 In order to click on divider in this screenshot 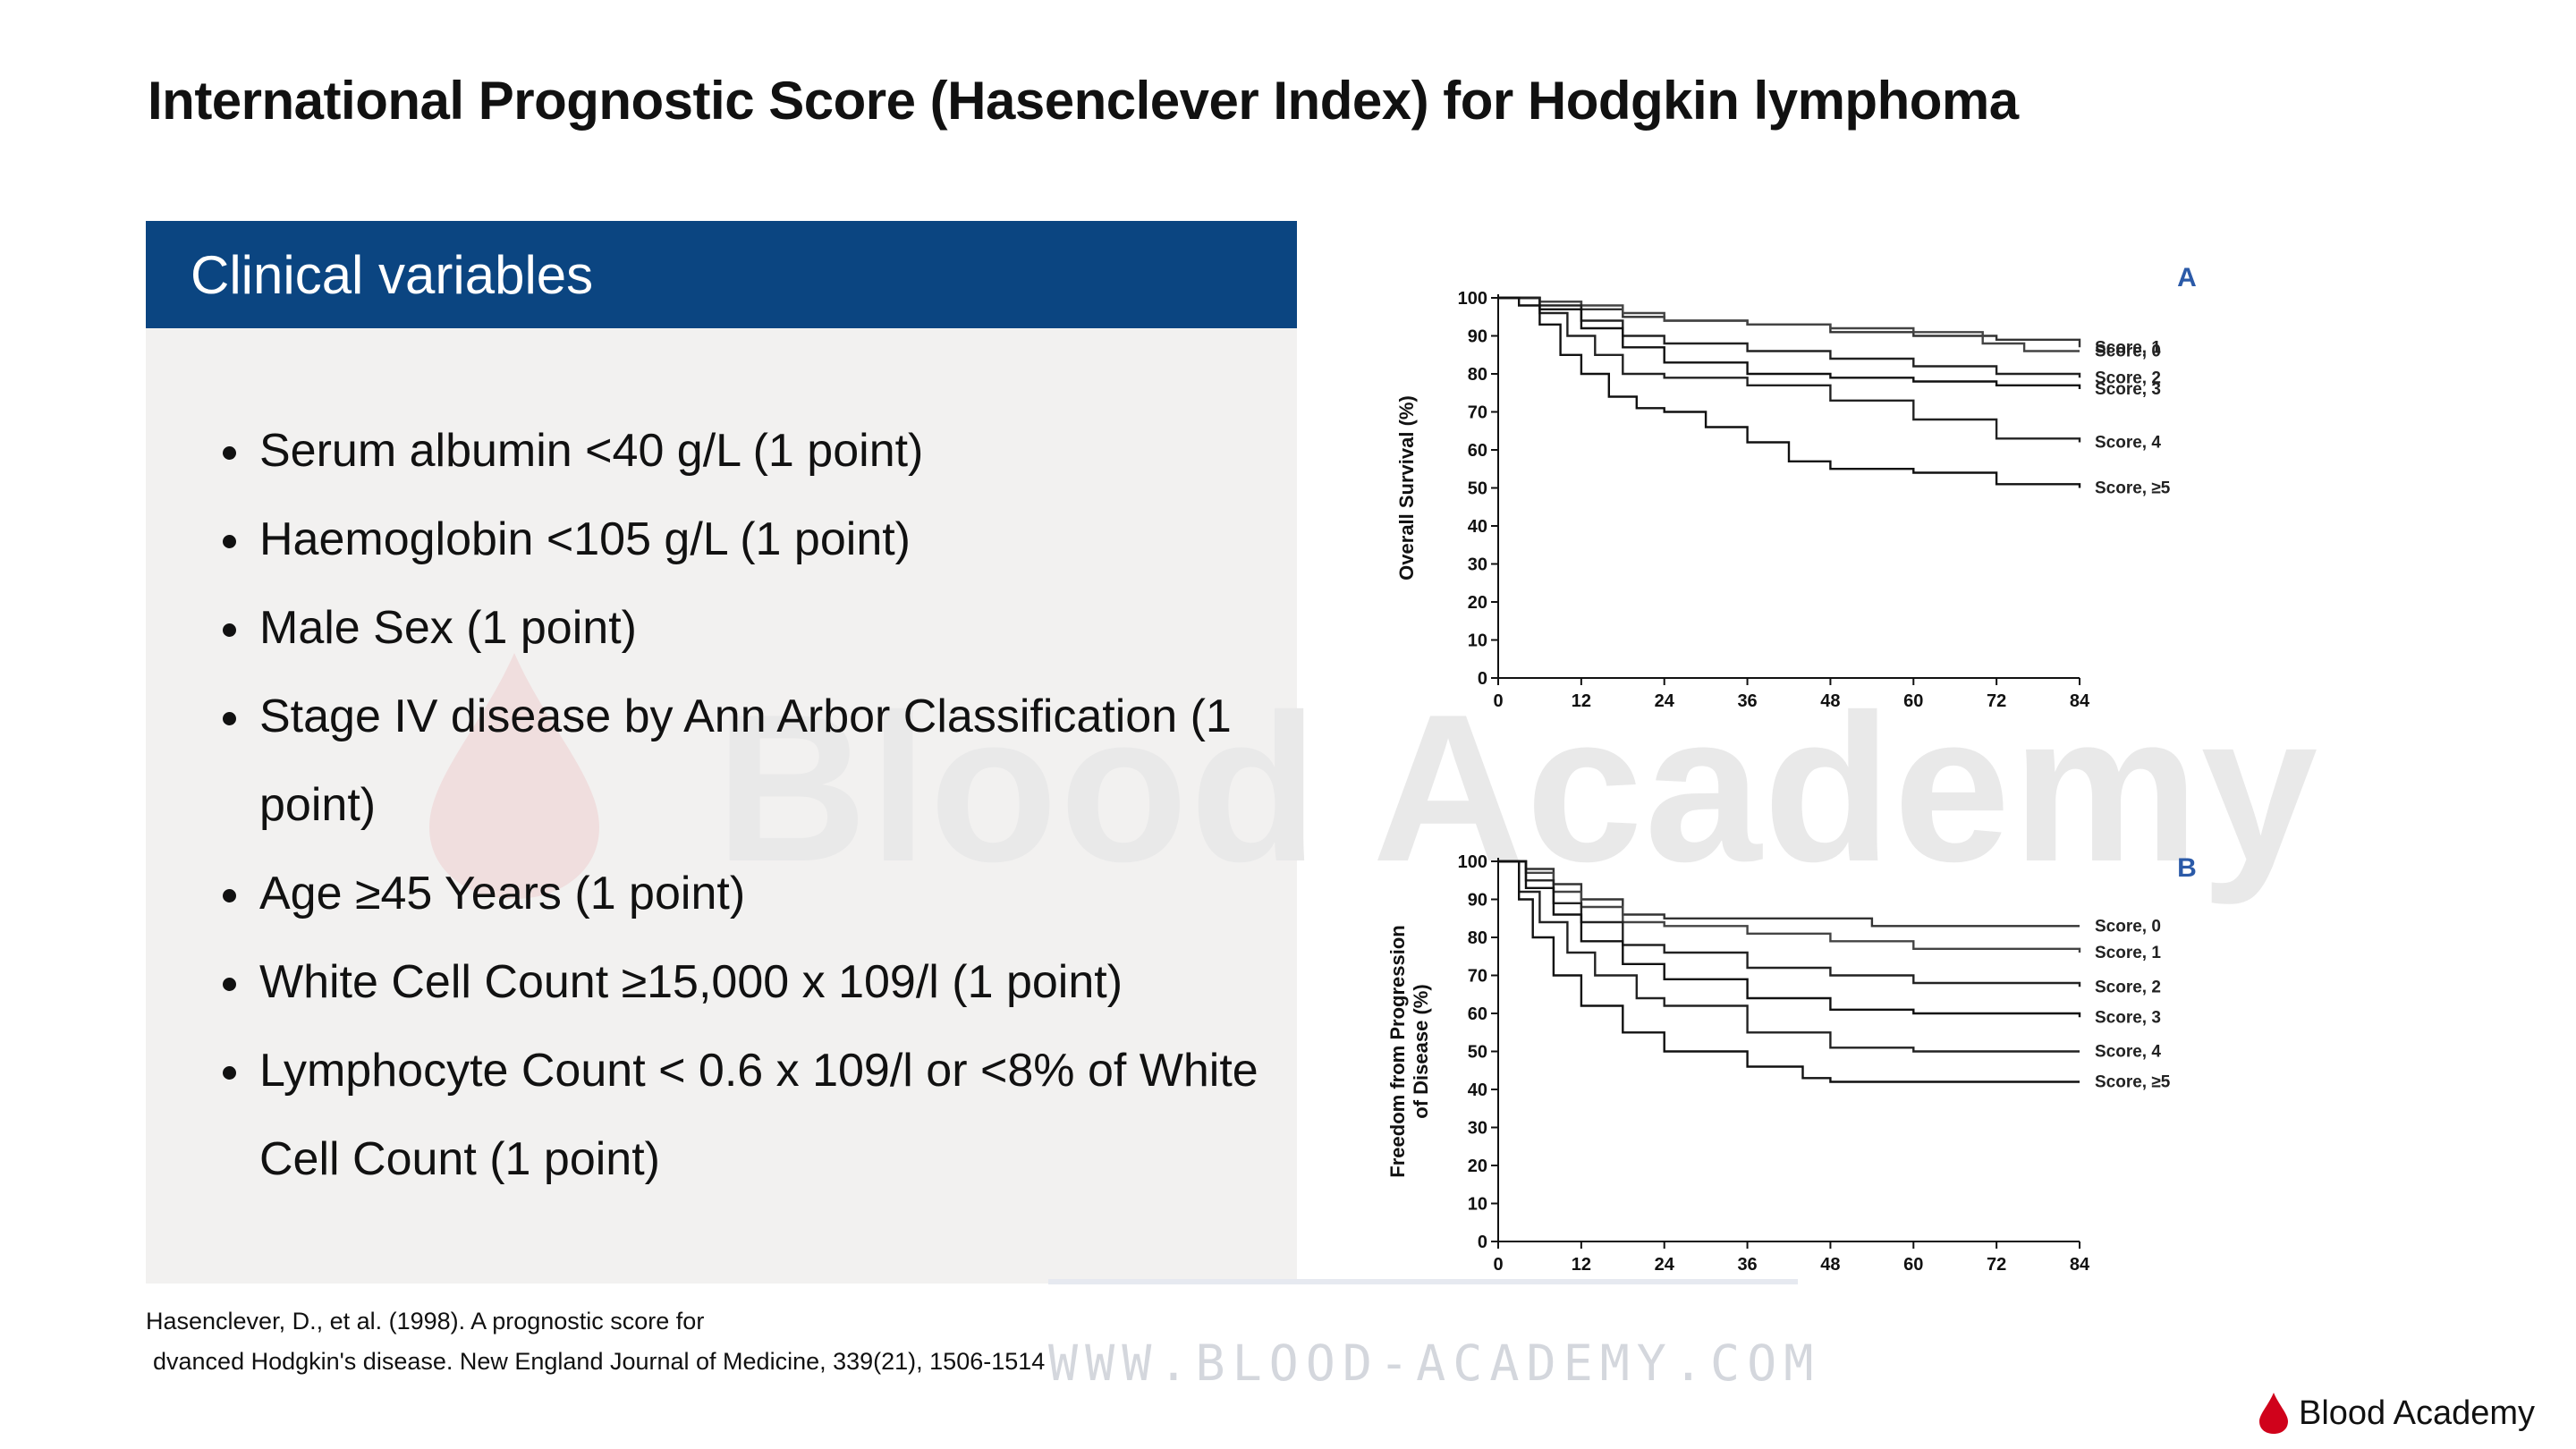, I will do `click(1423, 1281)`.